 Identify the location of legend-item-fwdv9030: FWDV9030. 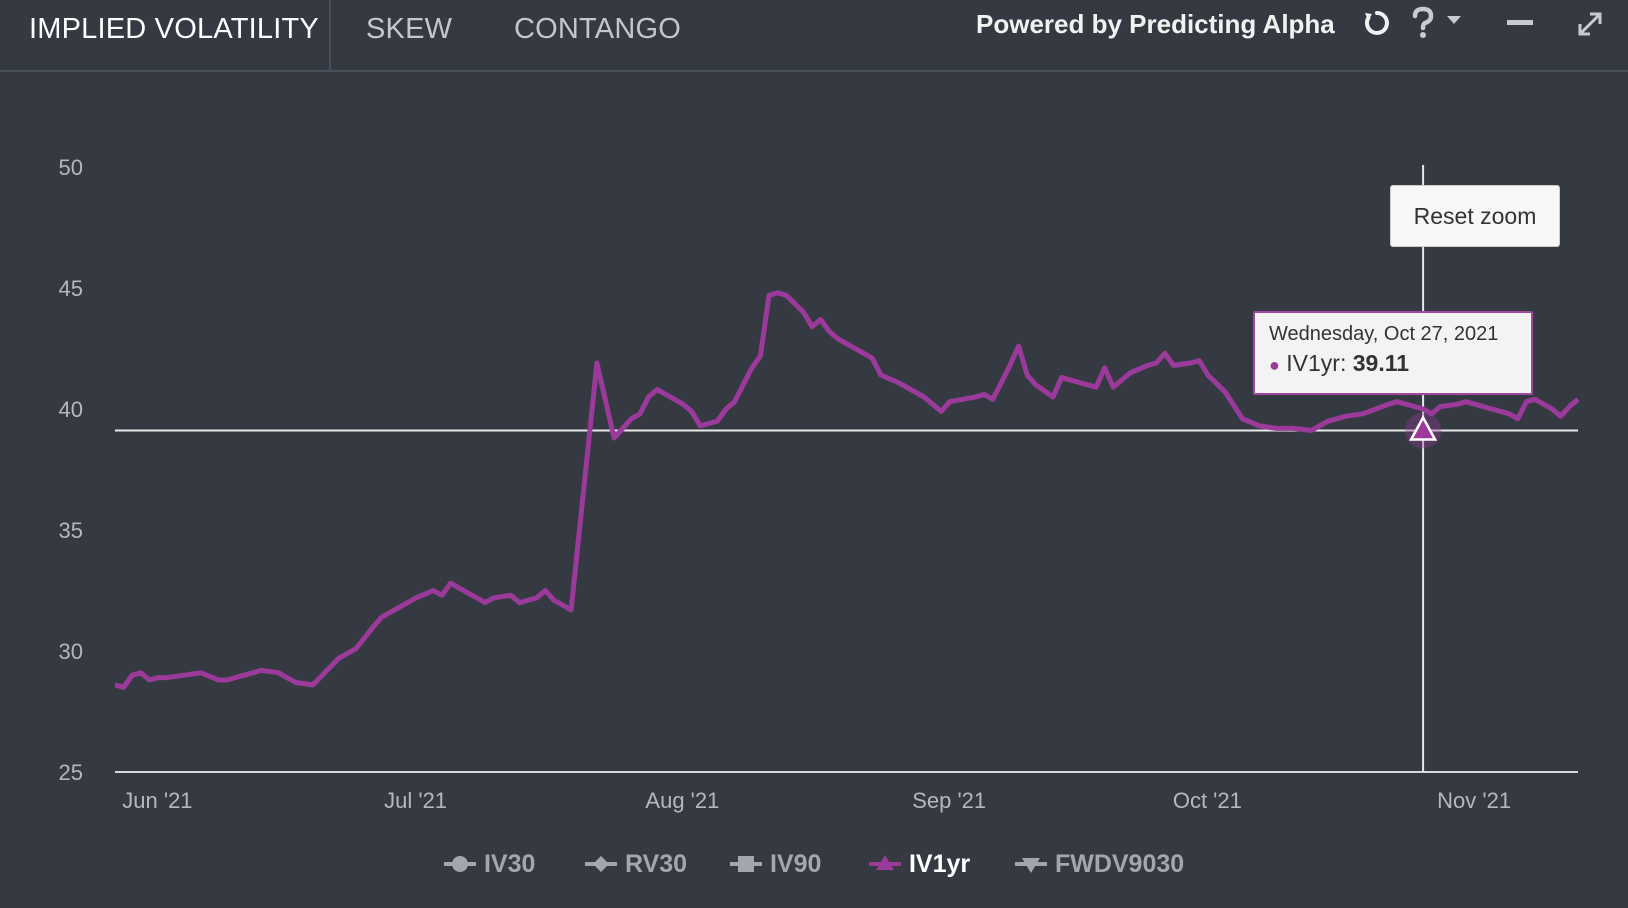
(1099, 864).